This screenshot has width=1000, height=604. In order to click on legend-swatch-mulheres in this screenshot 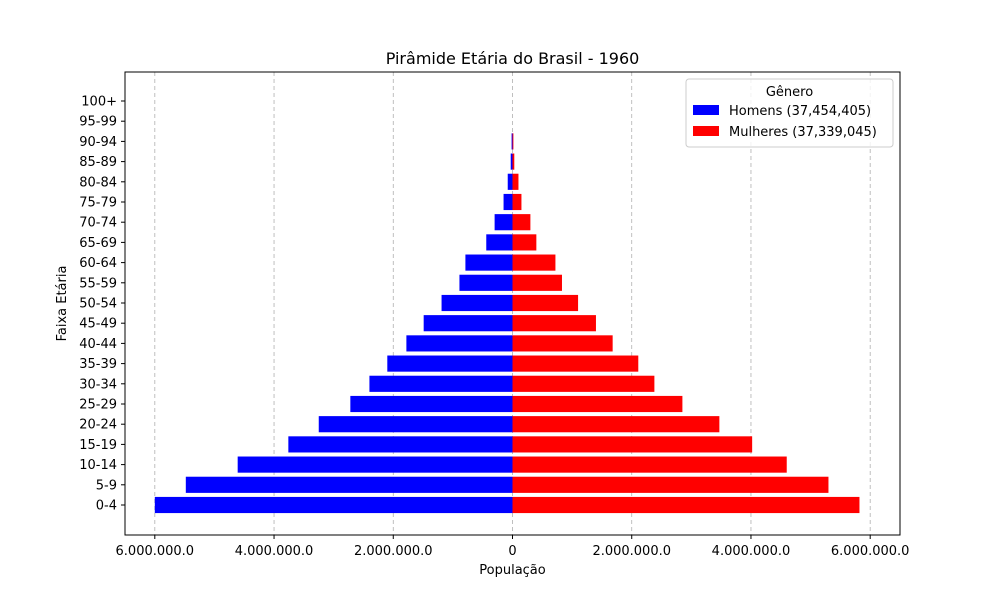, I will do `click(706, 131)`.